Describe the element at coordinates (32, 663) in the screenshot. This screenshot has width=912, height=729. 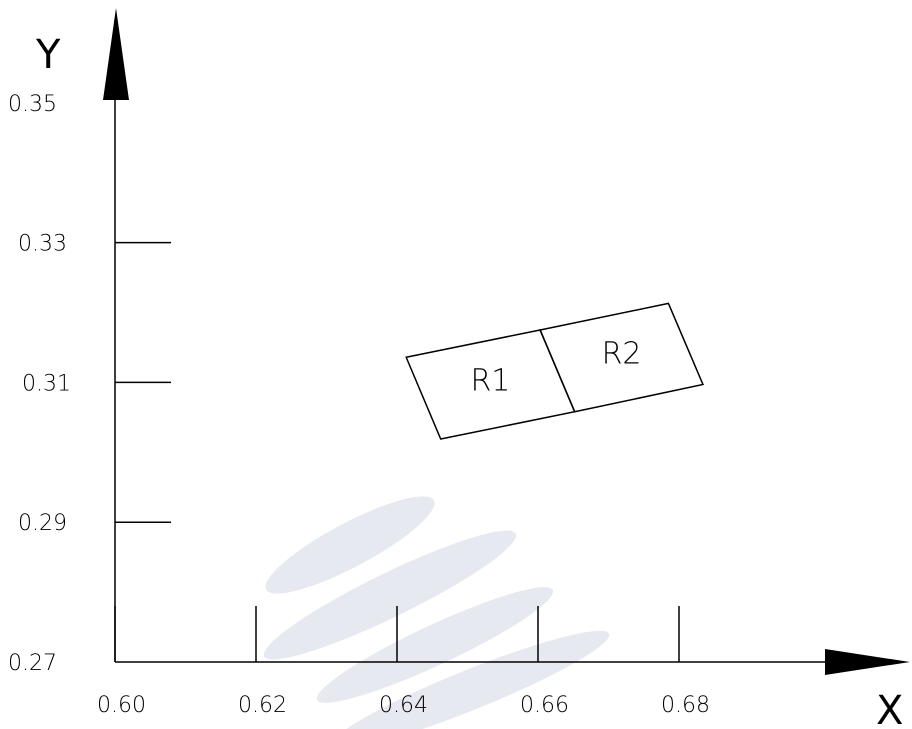
I see `y-tick-label: 0.27` at that location.